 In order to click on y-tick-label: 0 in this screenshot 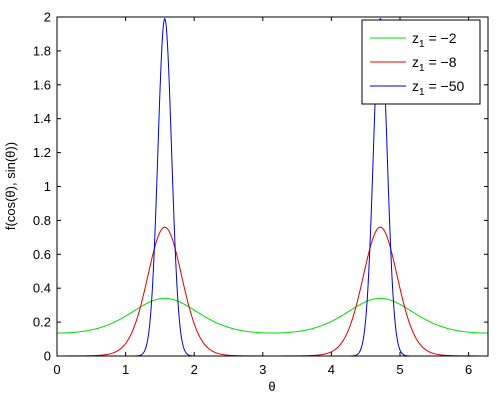, I will do `click(47, 356)`.